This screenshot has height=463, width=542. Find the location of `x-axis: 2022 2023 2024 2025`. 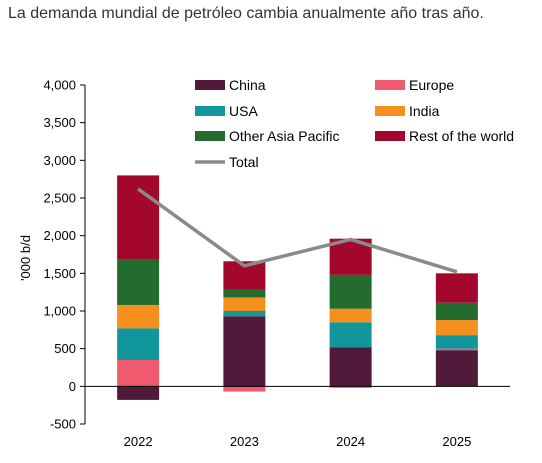

x-axis: 2022 2023 2024 2025 is located at coordinates (297, 417).